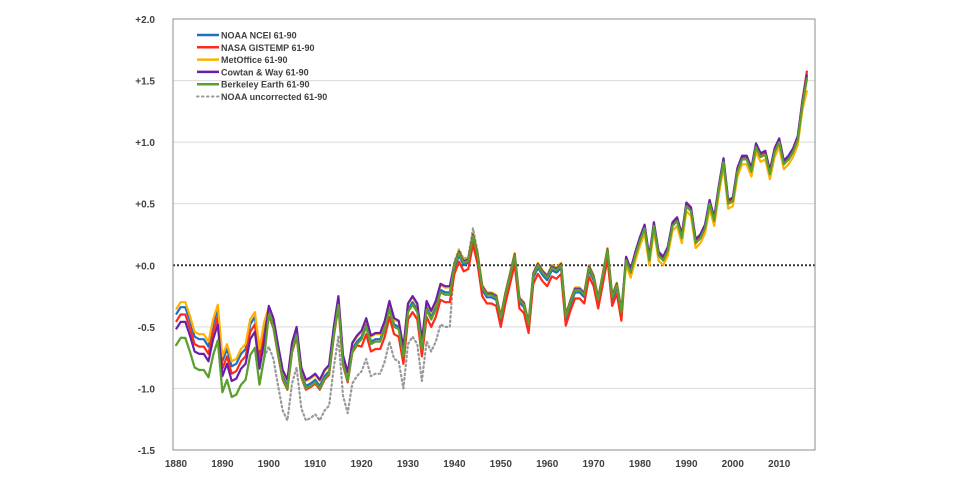 The width and height of the screenshot is (980, 478). What do you see at coordinates (259, 36) in the screenshot?
I see `legend-label: NOAA NCEI 61-90` at bounding box center [259, 36].